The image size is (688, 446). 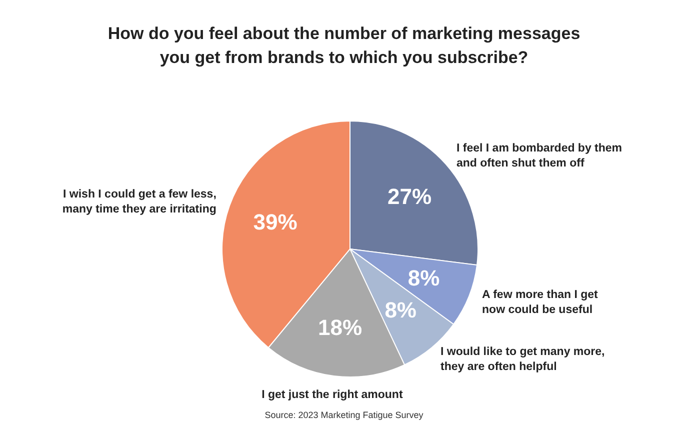 I want to click on slice-label: I feel I am bombarded by them and often shut them off, so click(x=539, y=156).